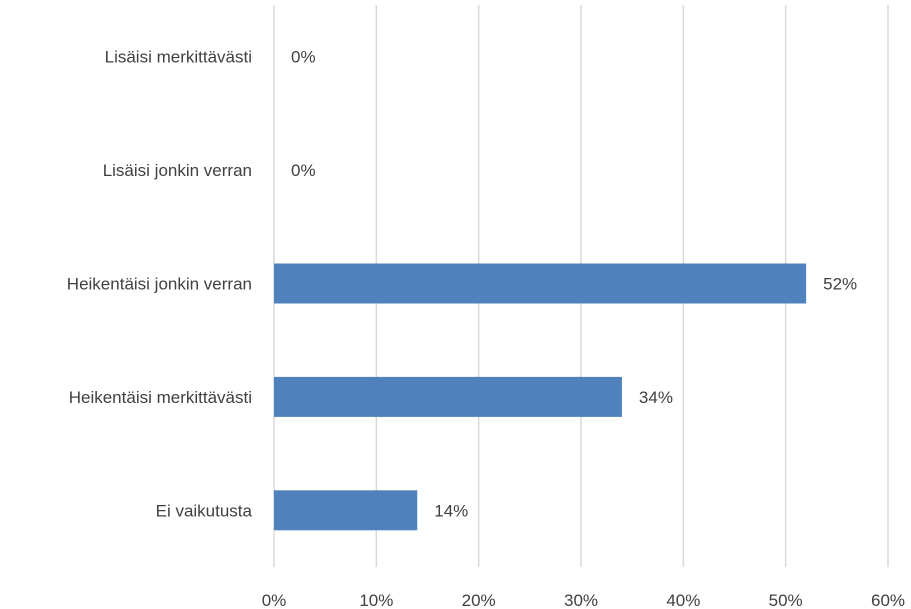 The height and width of the screenshot is (609, 911). I want to click on category-label: Lisäisi jonkin verran, so click(177, 170).